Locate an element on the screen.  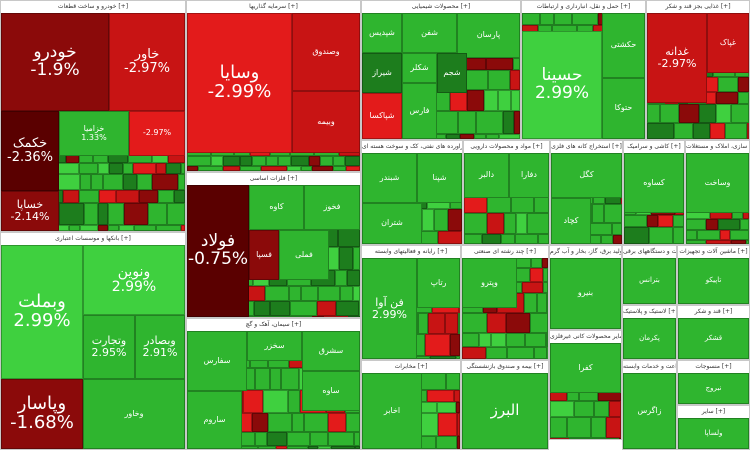
stock-tile: خساپا -2.14% is located at coordinates (30, 211).